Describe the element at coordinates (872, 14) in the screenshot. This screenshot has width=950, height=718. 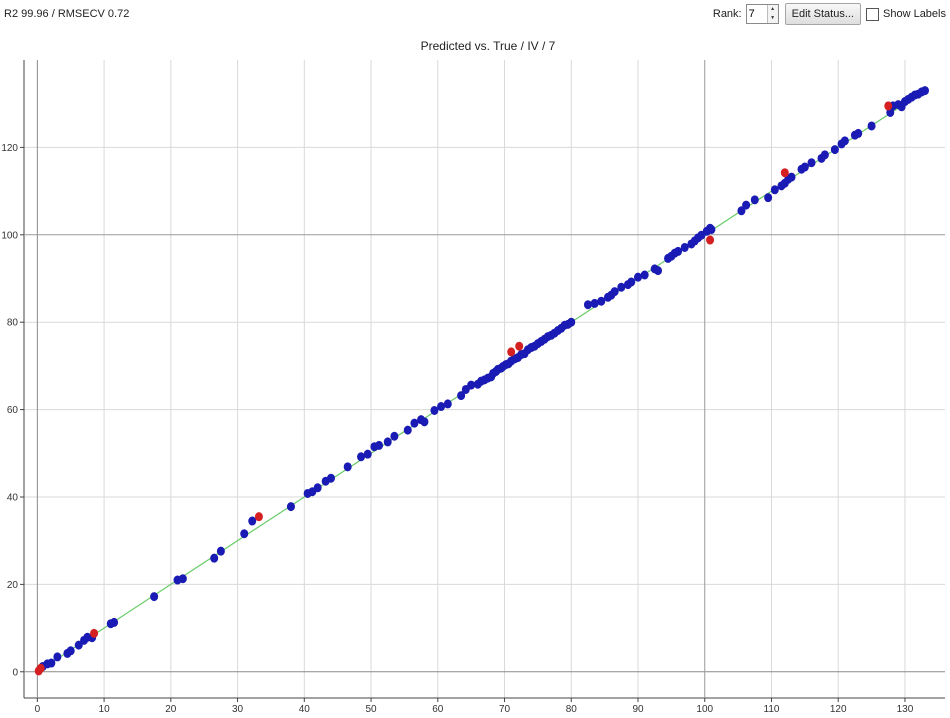
I see `show-labels-checkbox` at that location.